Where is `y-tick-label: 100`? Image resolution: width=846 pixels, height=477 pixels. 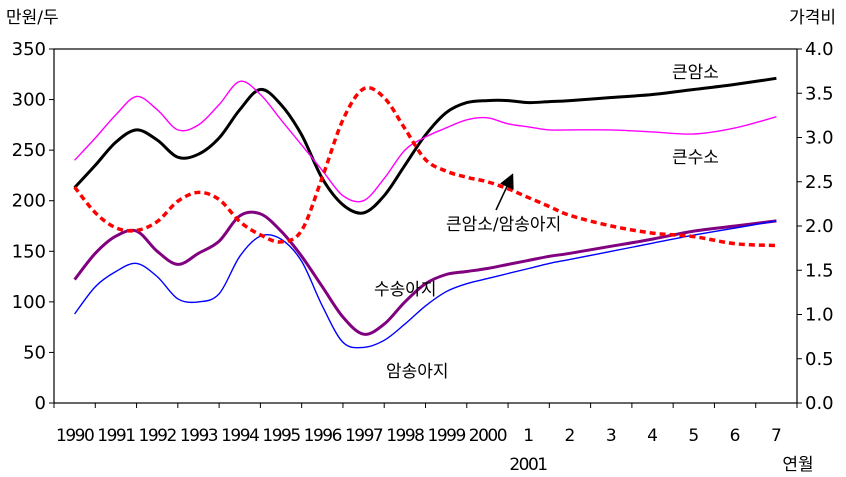
y-tick-label: 100 is located at coordinates (29, 302).